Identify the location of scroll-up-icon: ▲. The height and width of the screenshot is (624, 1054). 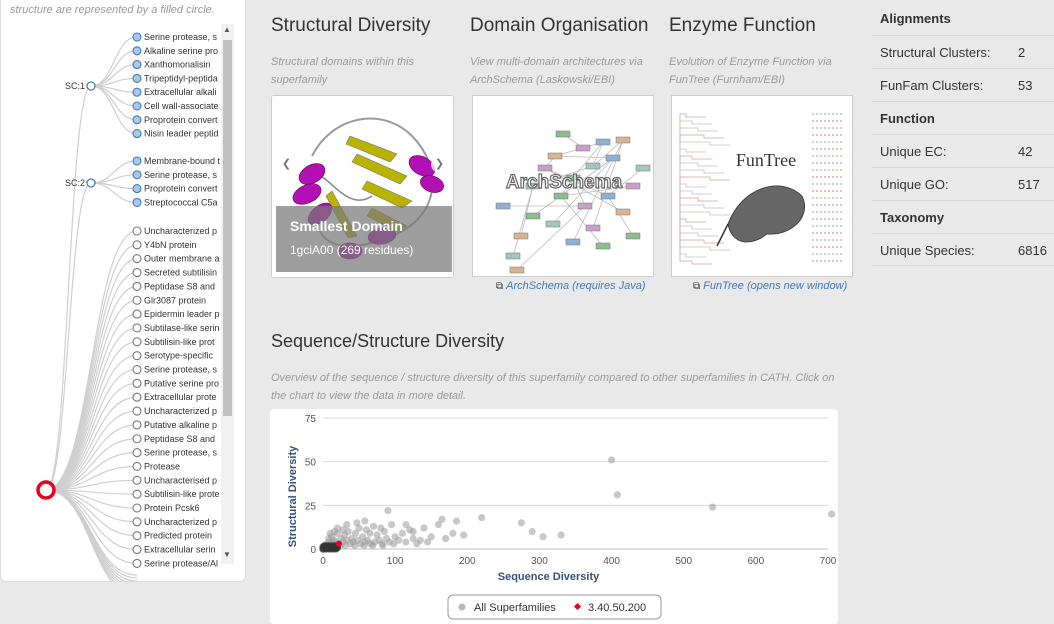
(227, 29).